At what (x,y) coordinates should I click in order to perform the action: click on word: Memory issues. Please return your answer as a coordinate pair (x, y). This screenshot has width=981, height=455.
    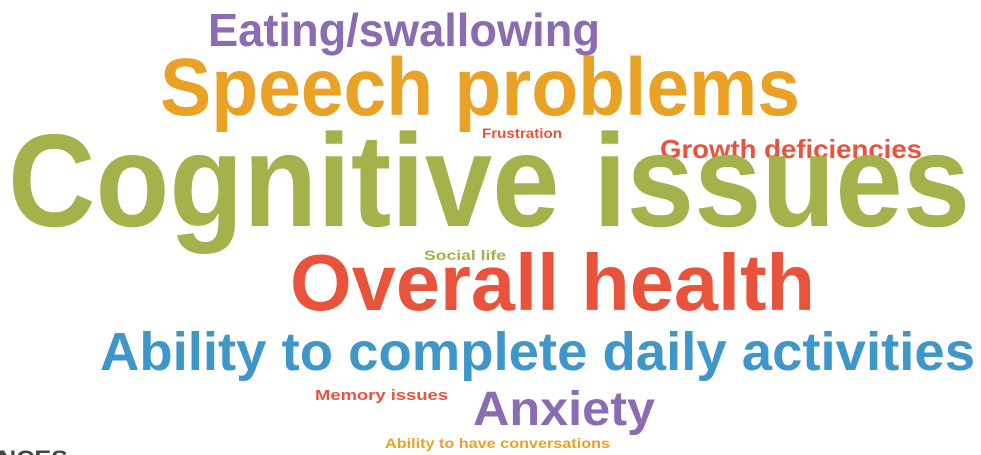
    Looking at the image, I should click on (381, 395).